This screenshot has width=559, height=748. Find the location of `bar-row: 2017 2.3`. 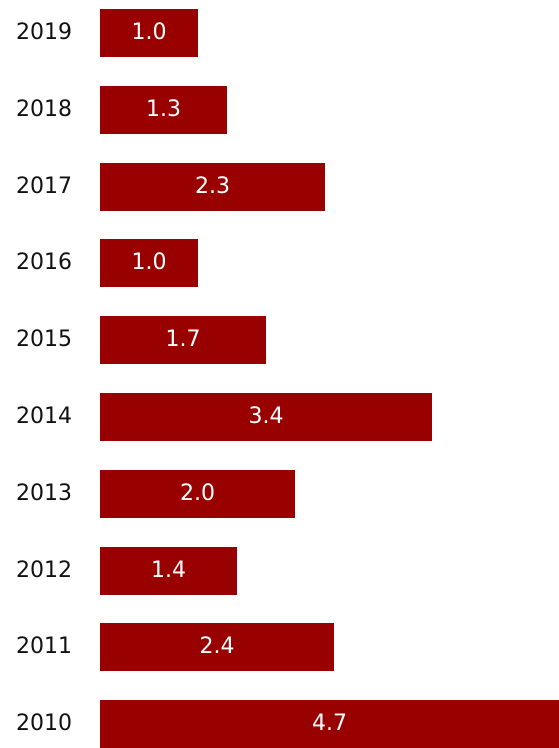

bar-row: 2017 2.3 is located at coordinates (279, 187).